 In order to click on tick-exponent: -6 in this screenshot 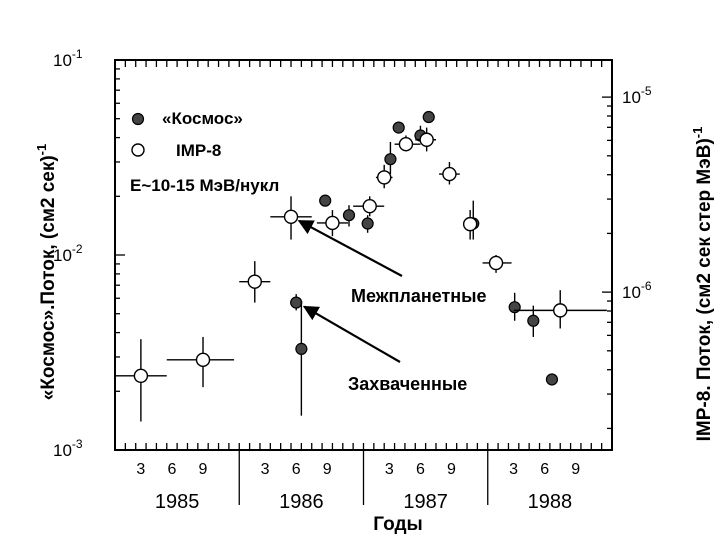, I will do `click(646, 286)`.